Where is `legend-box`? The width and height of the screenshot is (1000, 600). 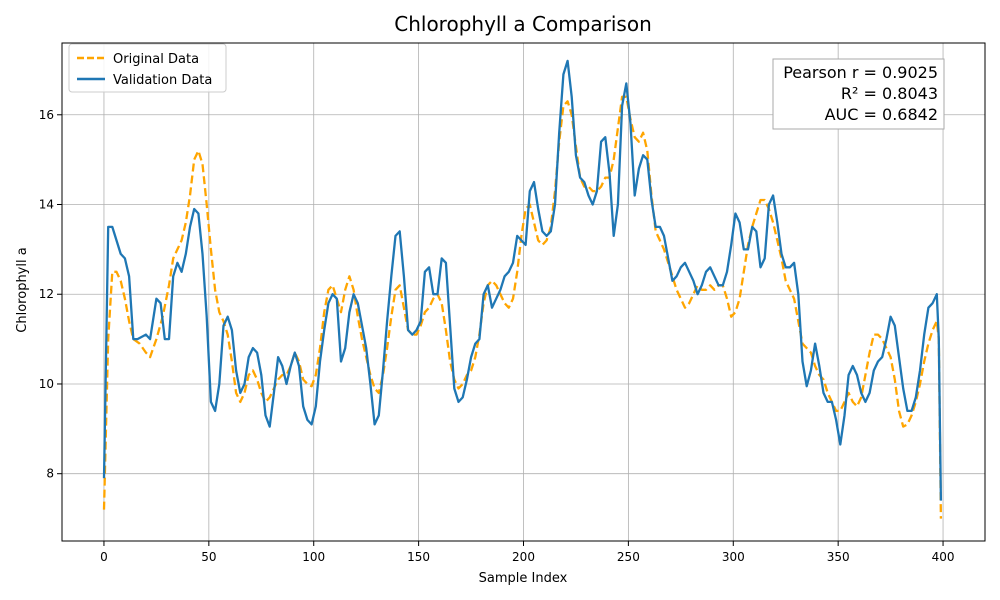 legend-box is located at coordinates (147, 68).